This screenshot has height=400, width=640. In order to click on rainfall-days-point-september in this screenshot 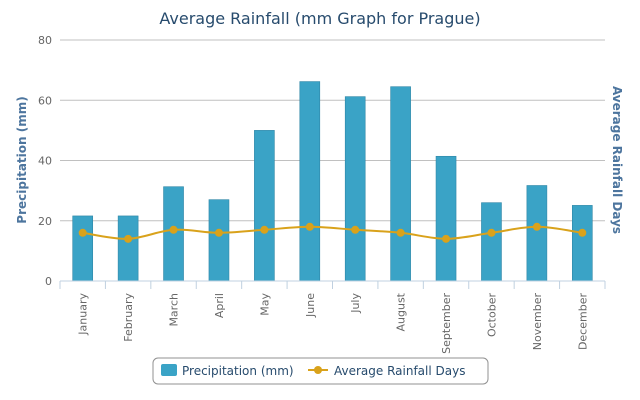, I will do `click(446, 238)`.